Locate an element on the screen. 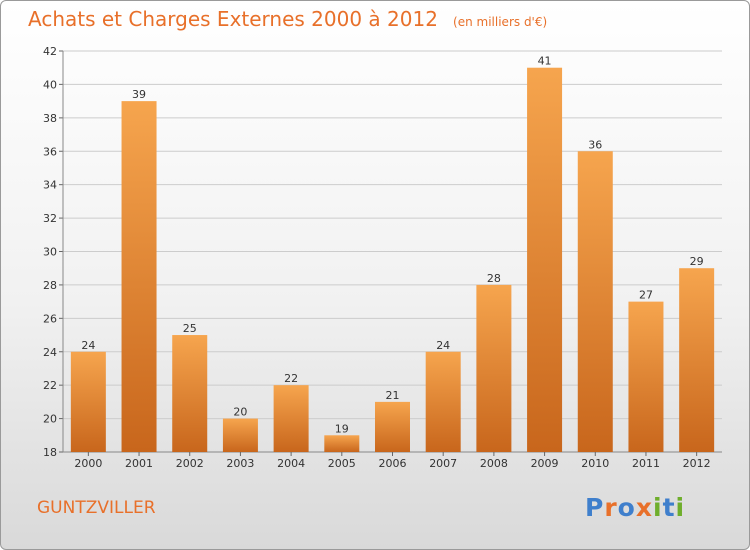 The image size is (750, 550). x-tick-label: 2004 is located at coordinates (291, 463).